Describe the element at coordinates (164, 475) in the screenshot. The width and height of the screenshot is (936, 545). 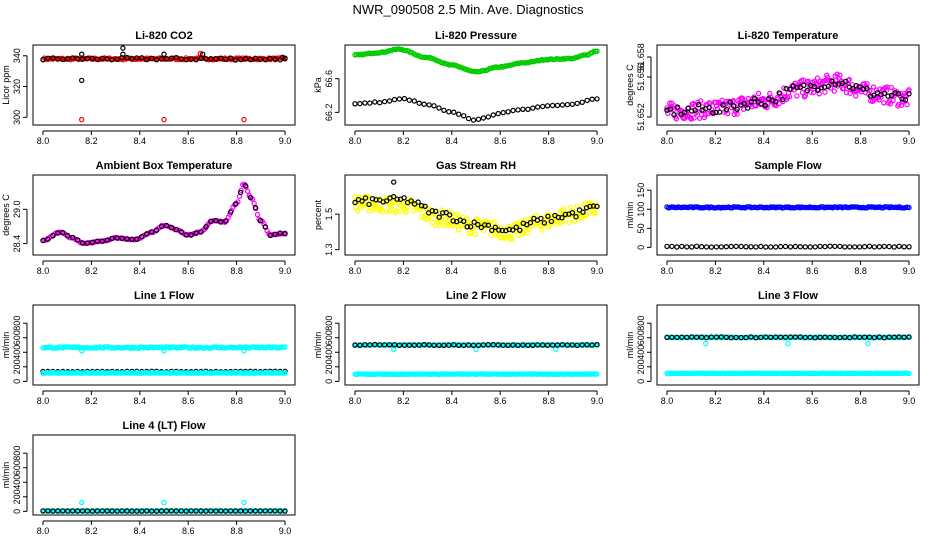
I see `plot-frame` at that location.